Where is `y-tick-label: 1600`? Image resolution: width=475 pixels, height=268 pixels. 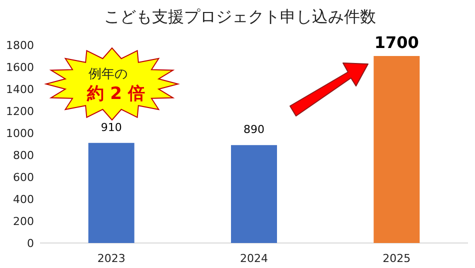
y-tick-label: 1600 is located at coordinates (20, 67).